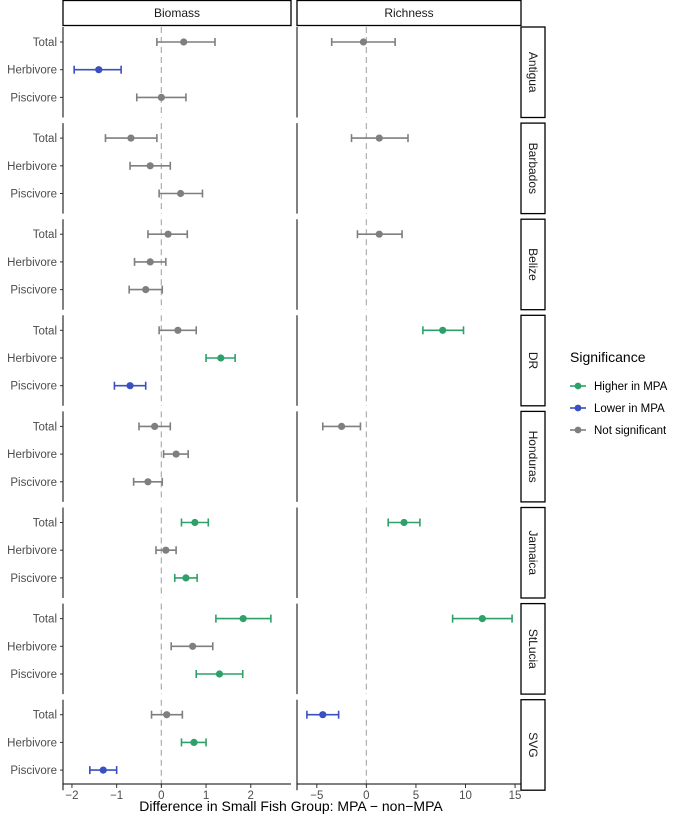 This screenshot has height=817, width=685. I want to click on strip-label-dr: DR, so click(533, 361).